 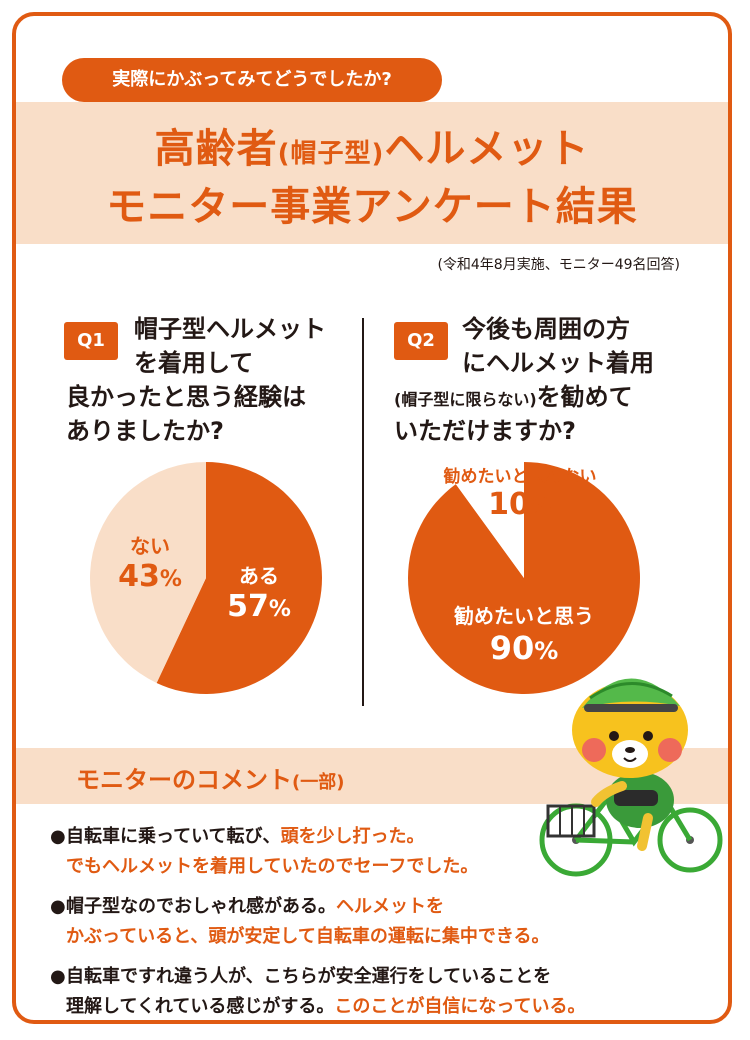 What do you see at coordinates (331, 154) in the screenshot?
I see `title-part-b: (帽子型)` at bounding box center [331, 154].